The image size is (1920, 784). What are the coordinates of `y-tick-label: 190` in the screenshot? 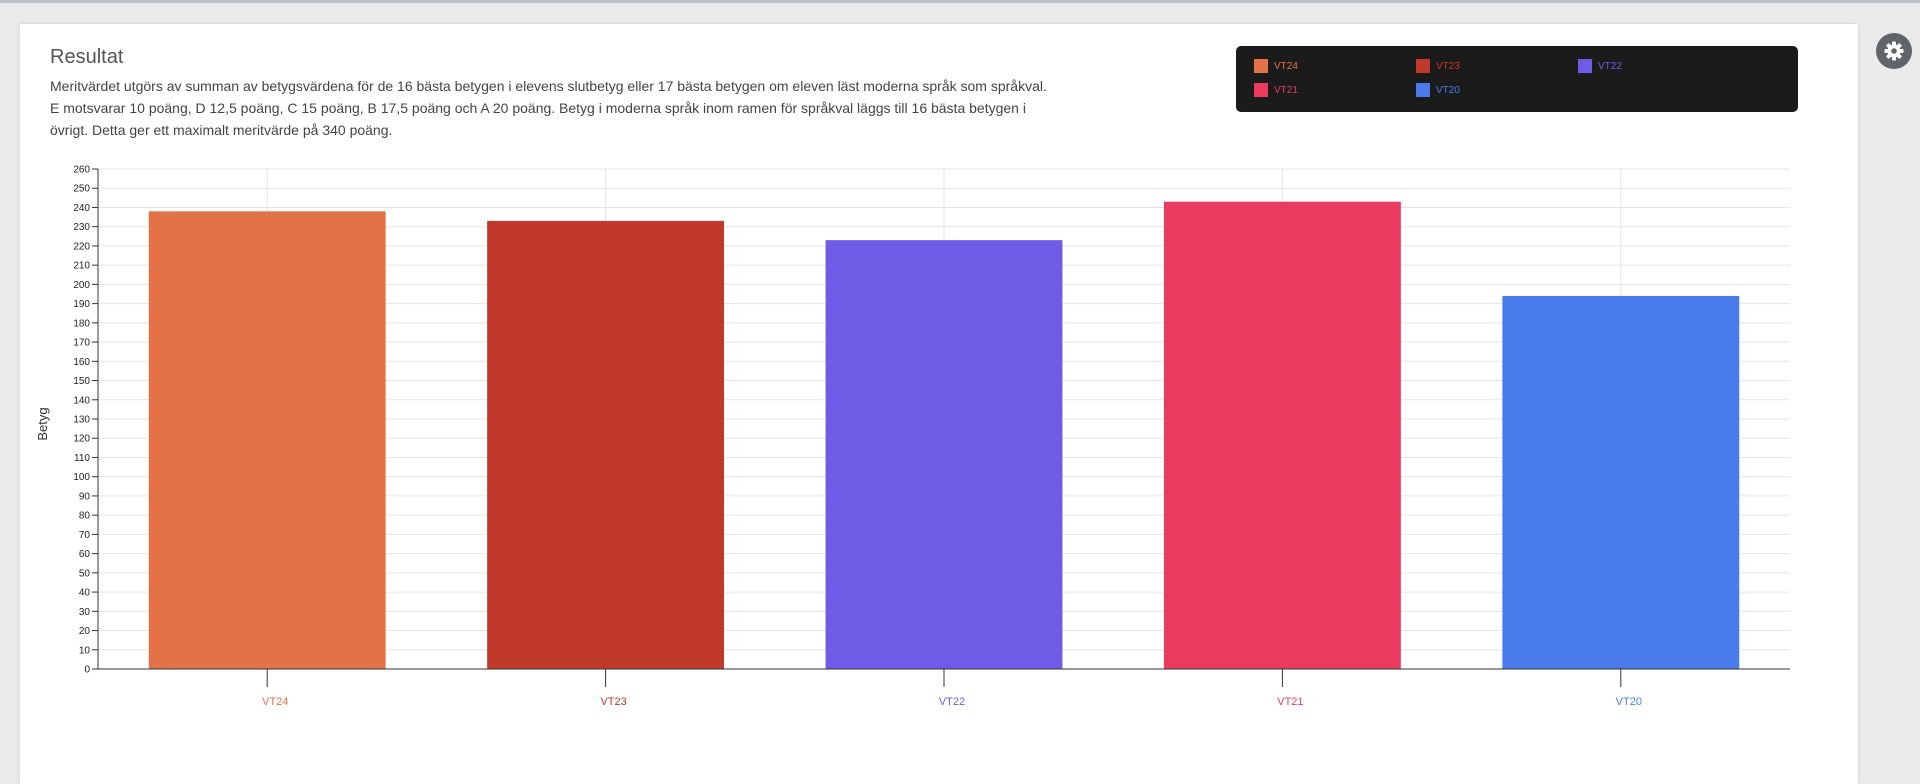 It's located at (81, 304).